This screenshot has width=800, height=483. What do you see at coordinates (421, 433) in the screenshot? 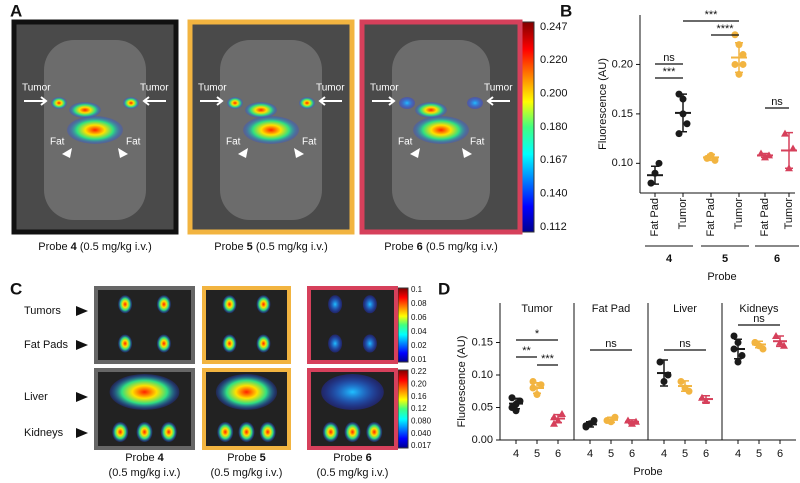
I see `colorbar-tick-label: 0.040` at bounding box center [421, 433].